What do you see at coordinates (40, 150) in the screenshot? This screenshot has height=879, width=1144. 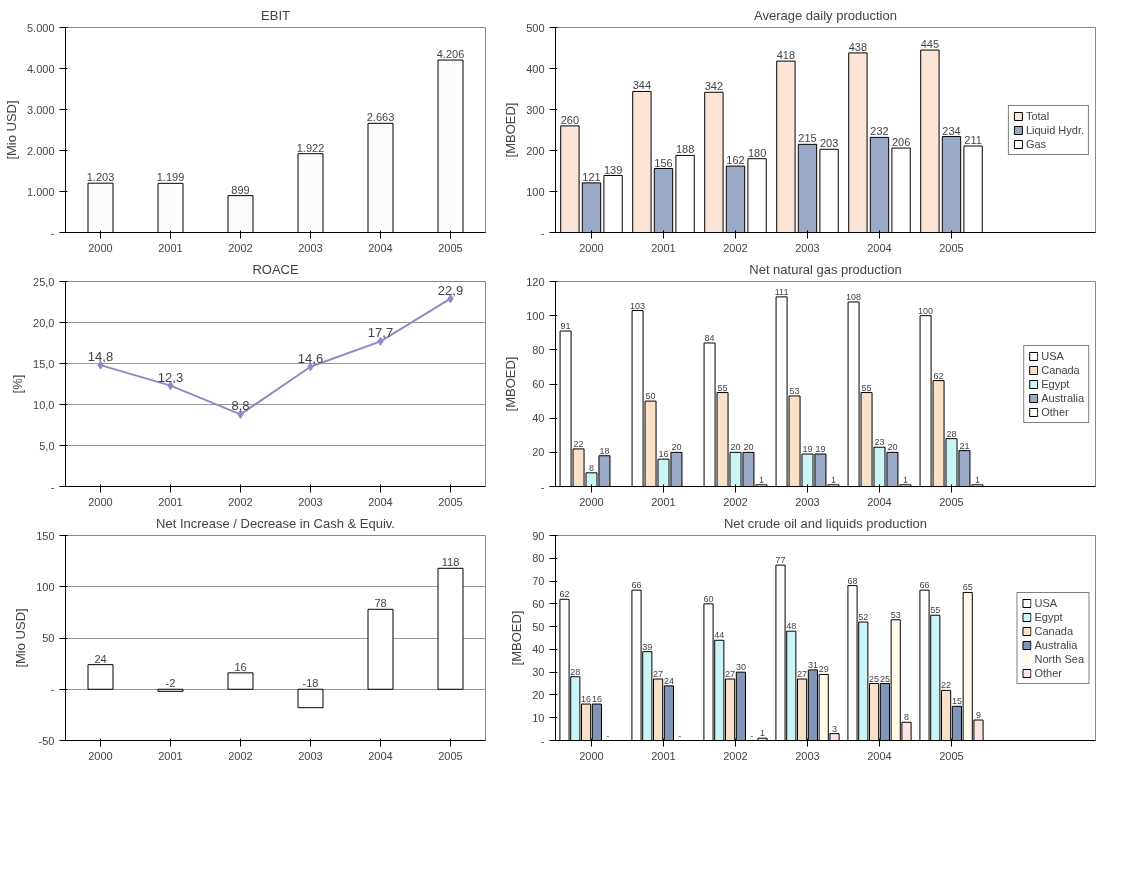 I see `y-tick-label: 2.000` at bounding box center [40, 150].